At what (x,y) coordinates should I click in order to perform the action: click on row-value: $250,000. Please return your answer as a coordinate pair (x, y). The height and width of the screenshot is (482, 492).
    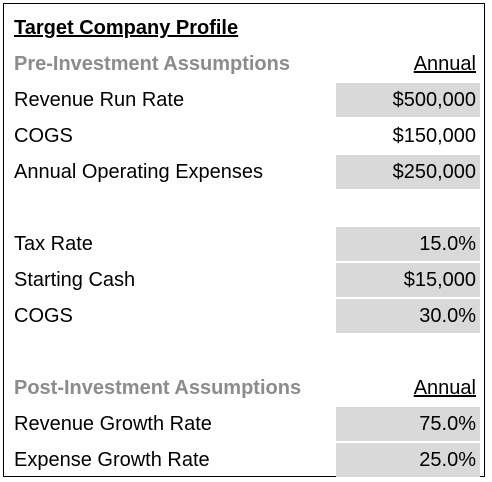
    Looking at the image, I should click on (408, 172).